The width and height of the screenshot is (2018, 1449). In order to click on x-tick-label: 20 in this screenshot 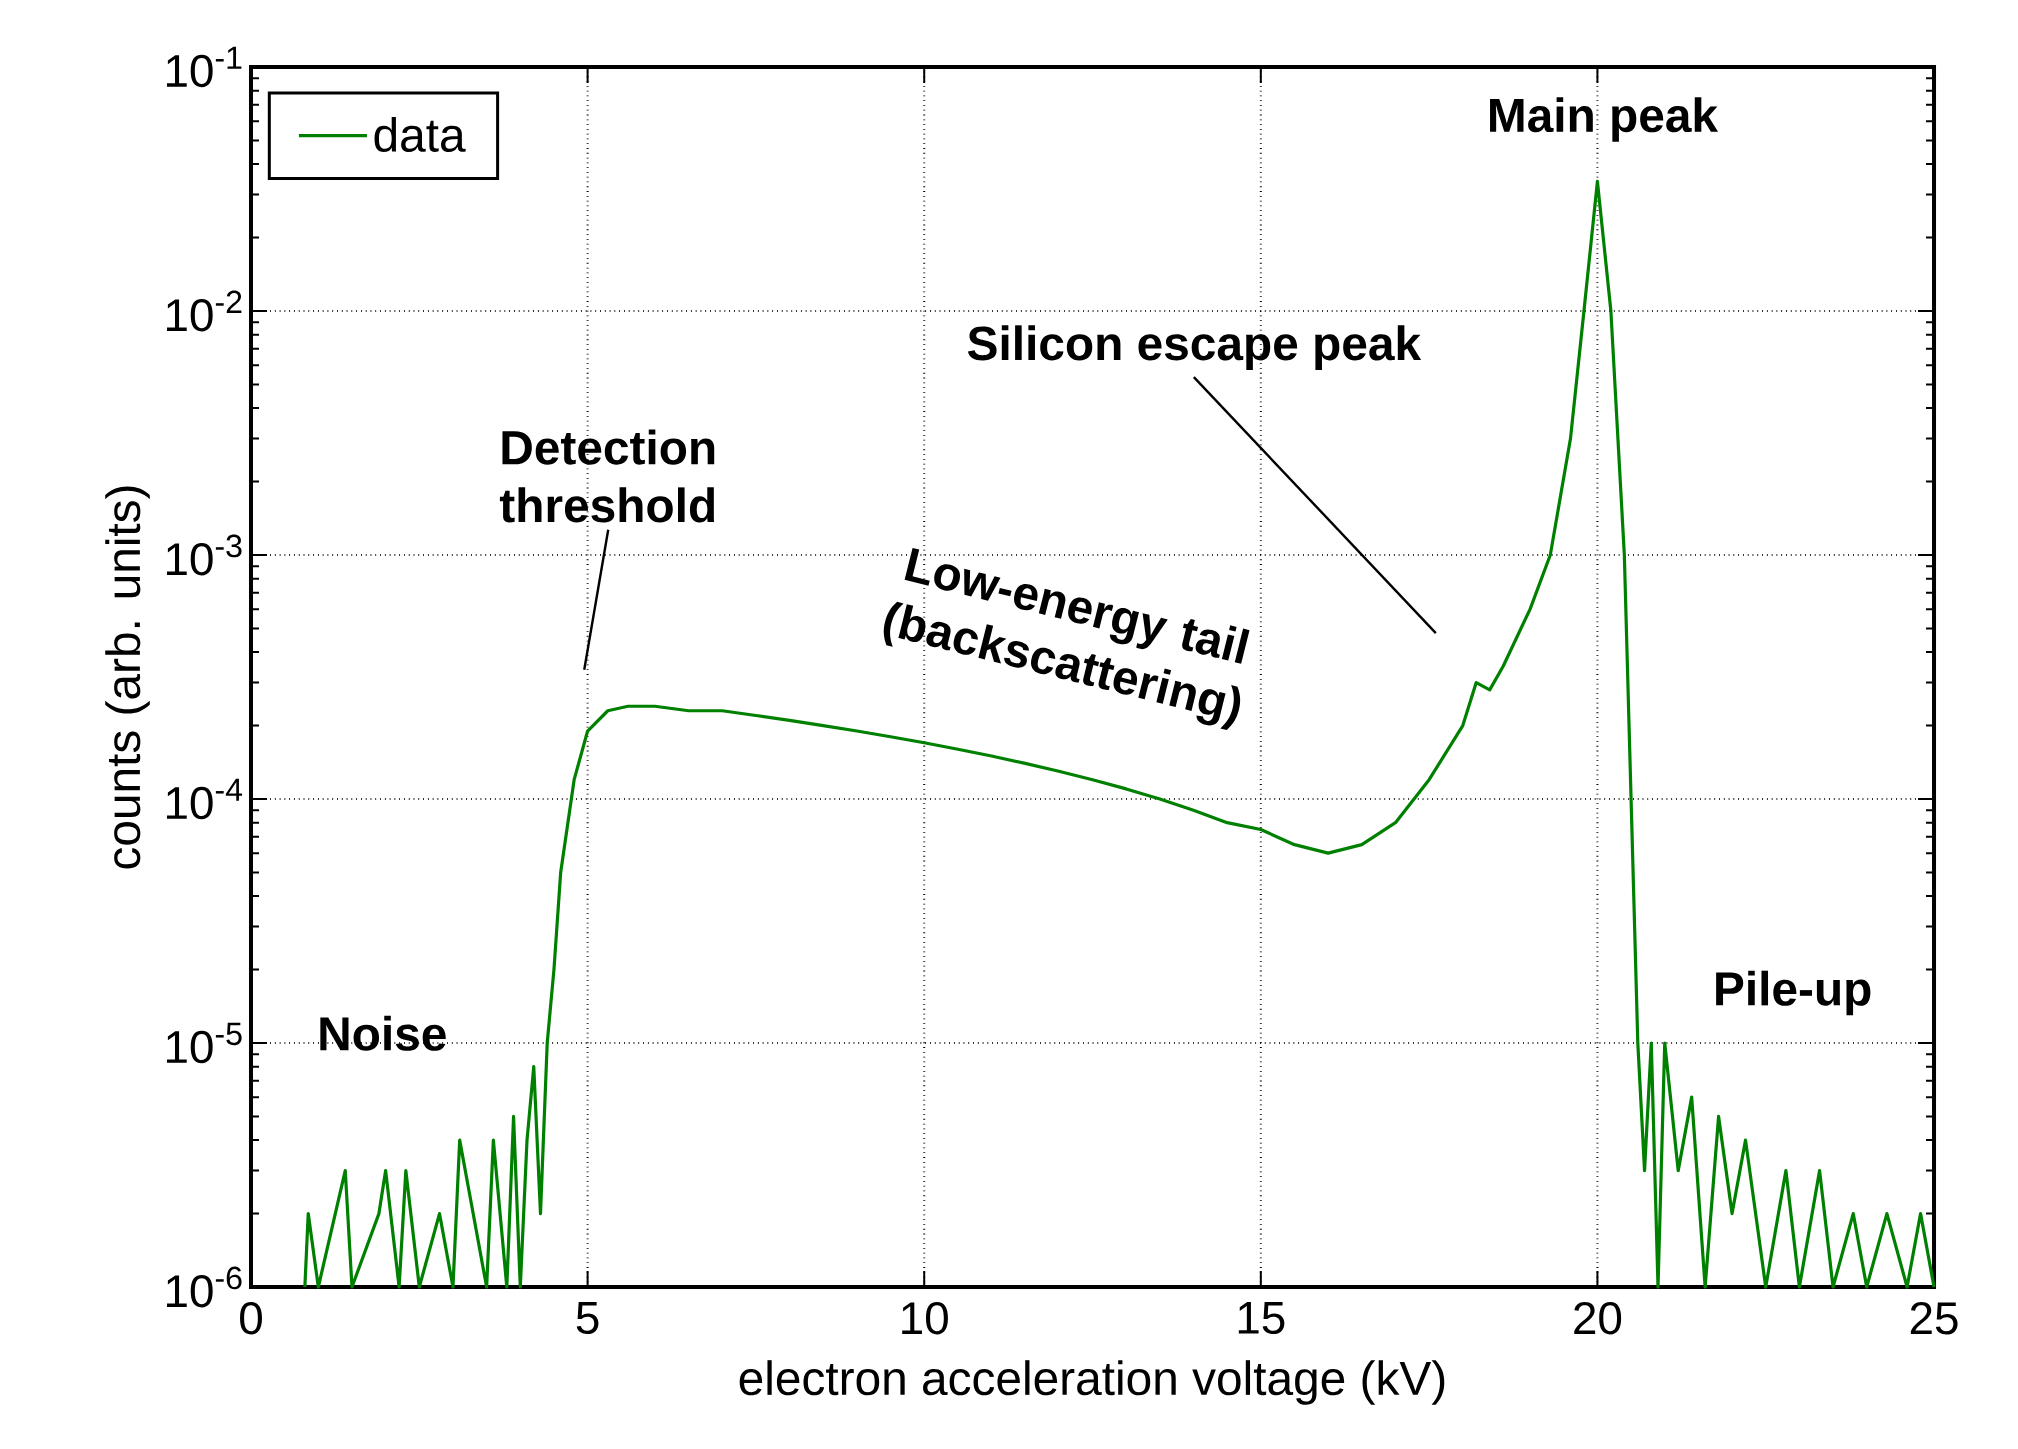, I will do `click(1598, 1318)`.